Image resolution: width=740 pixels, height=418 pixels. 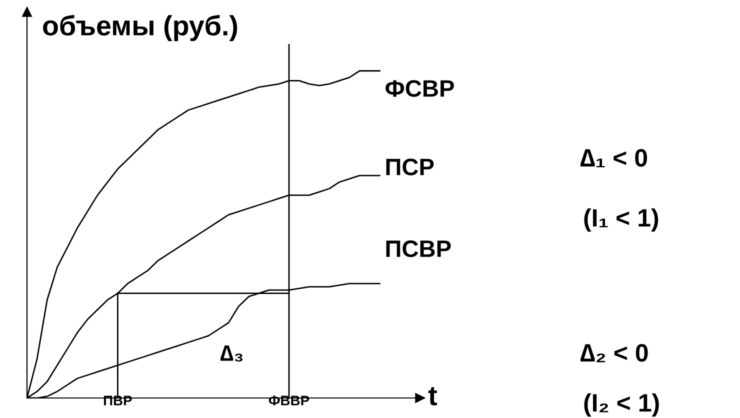 I want to click on series-label: ПСВР, so click(x=418, y=249).